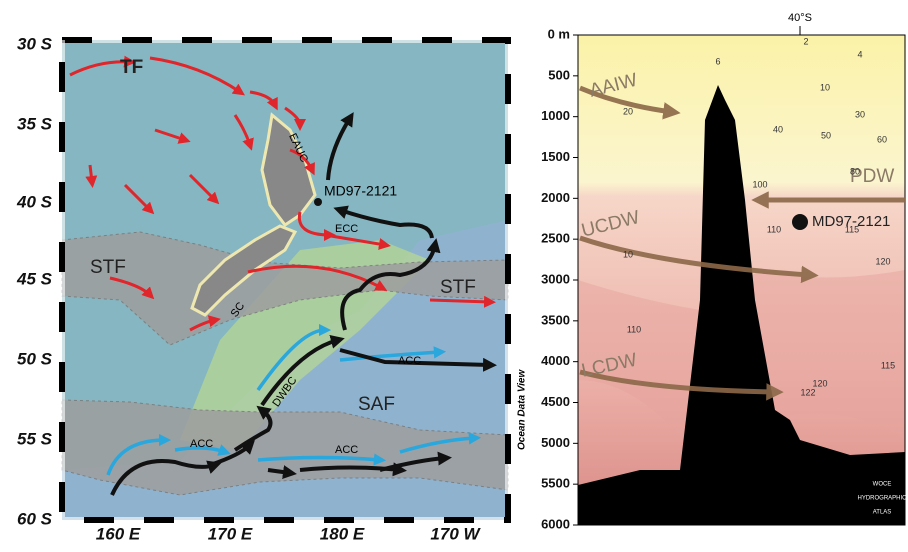 Image resolution: width=908 pixels, height=552 pixels. Describe the element at coordinates (555, 319) in the screenshot. I see `depth-label: 3500` at that location.